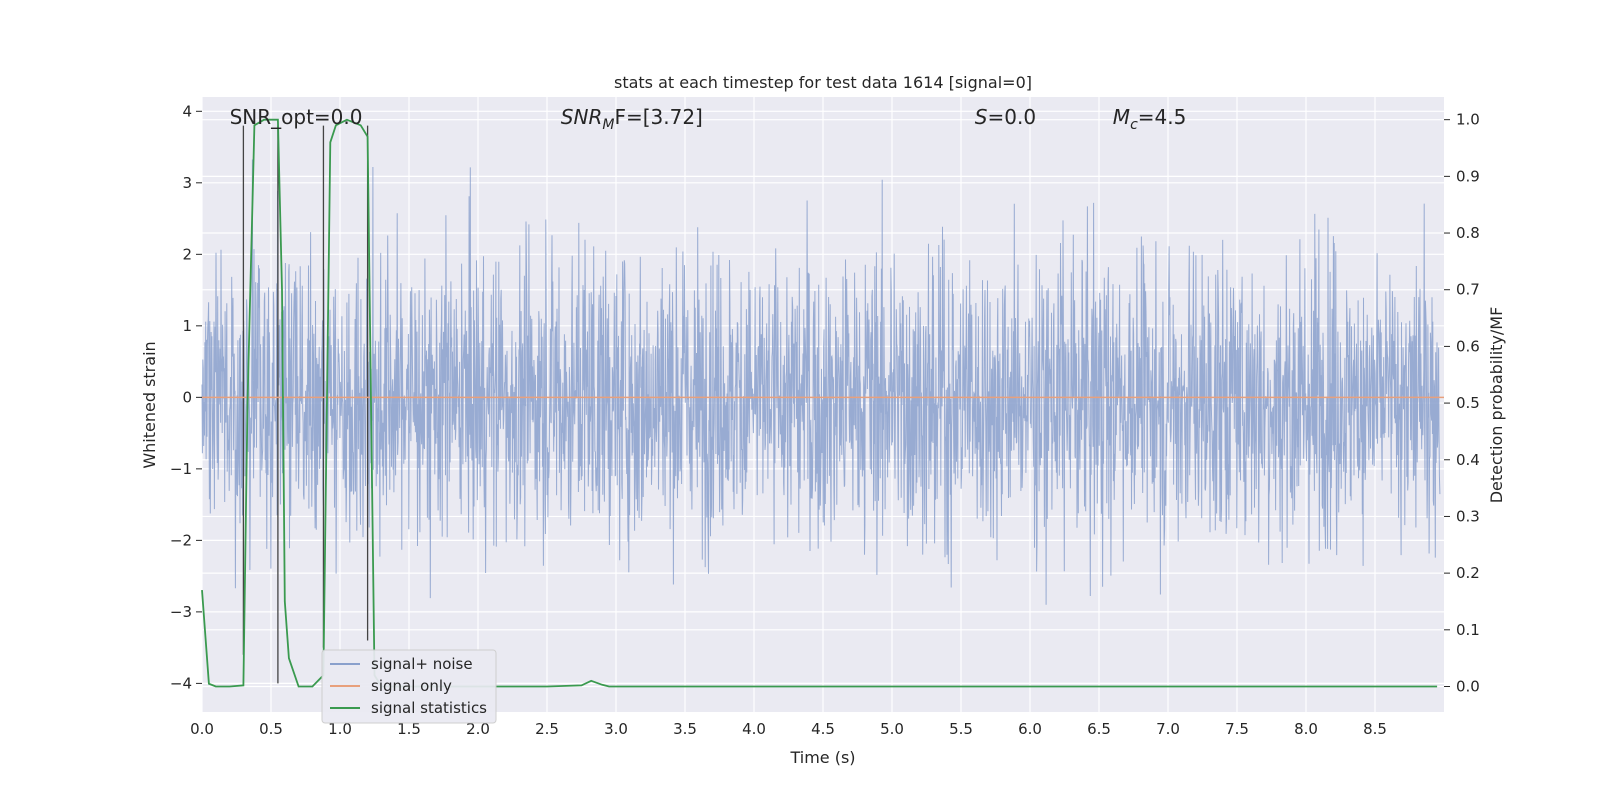 The image size is (1600, 800). I want to click on y-tick-label-left: −1, so click(181, 469).